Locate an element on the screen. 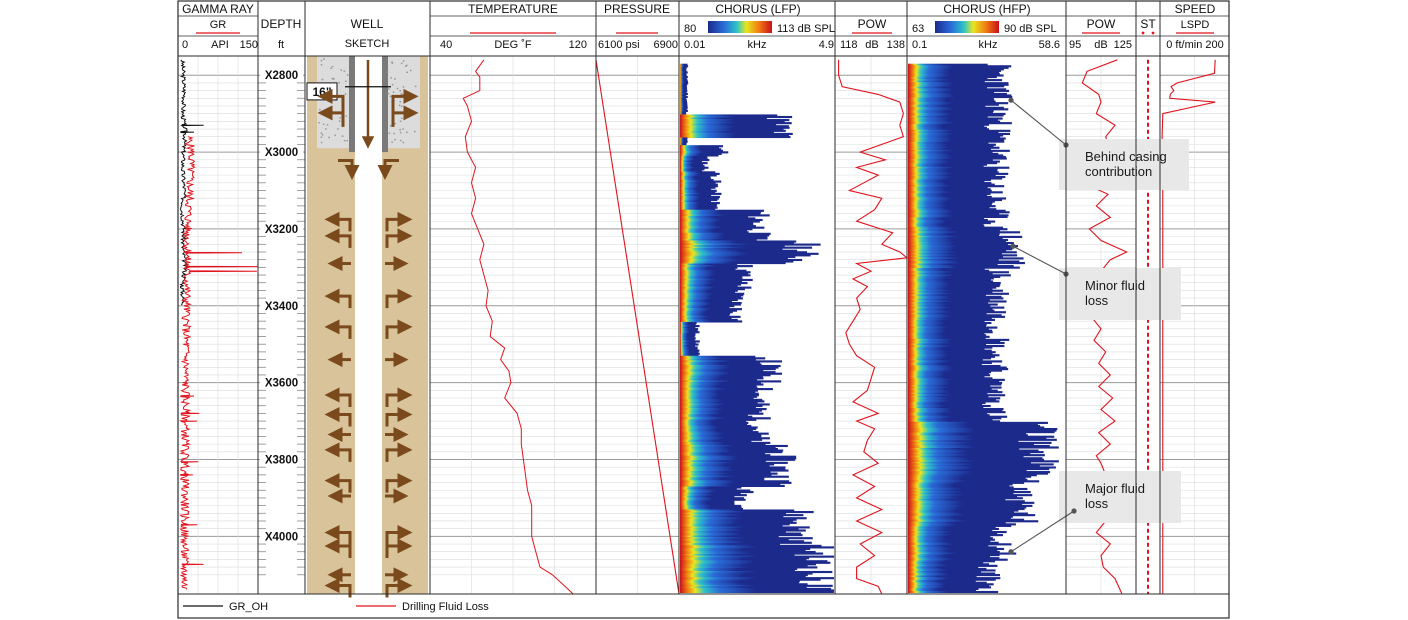 This screenshot has width=1408, height=620. lfp-colorbar-max: 113 dB SPL is located at coordinates (806, 29).